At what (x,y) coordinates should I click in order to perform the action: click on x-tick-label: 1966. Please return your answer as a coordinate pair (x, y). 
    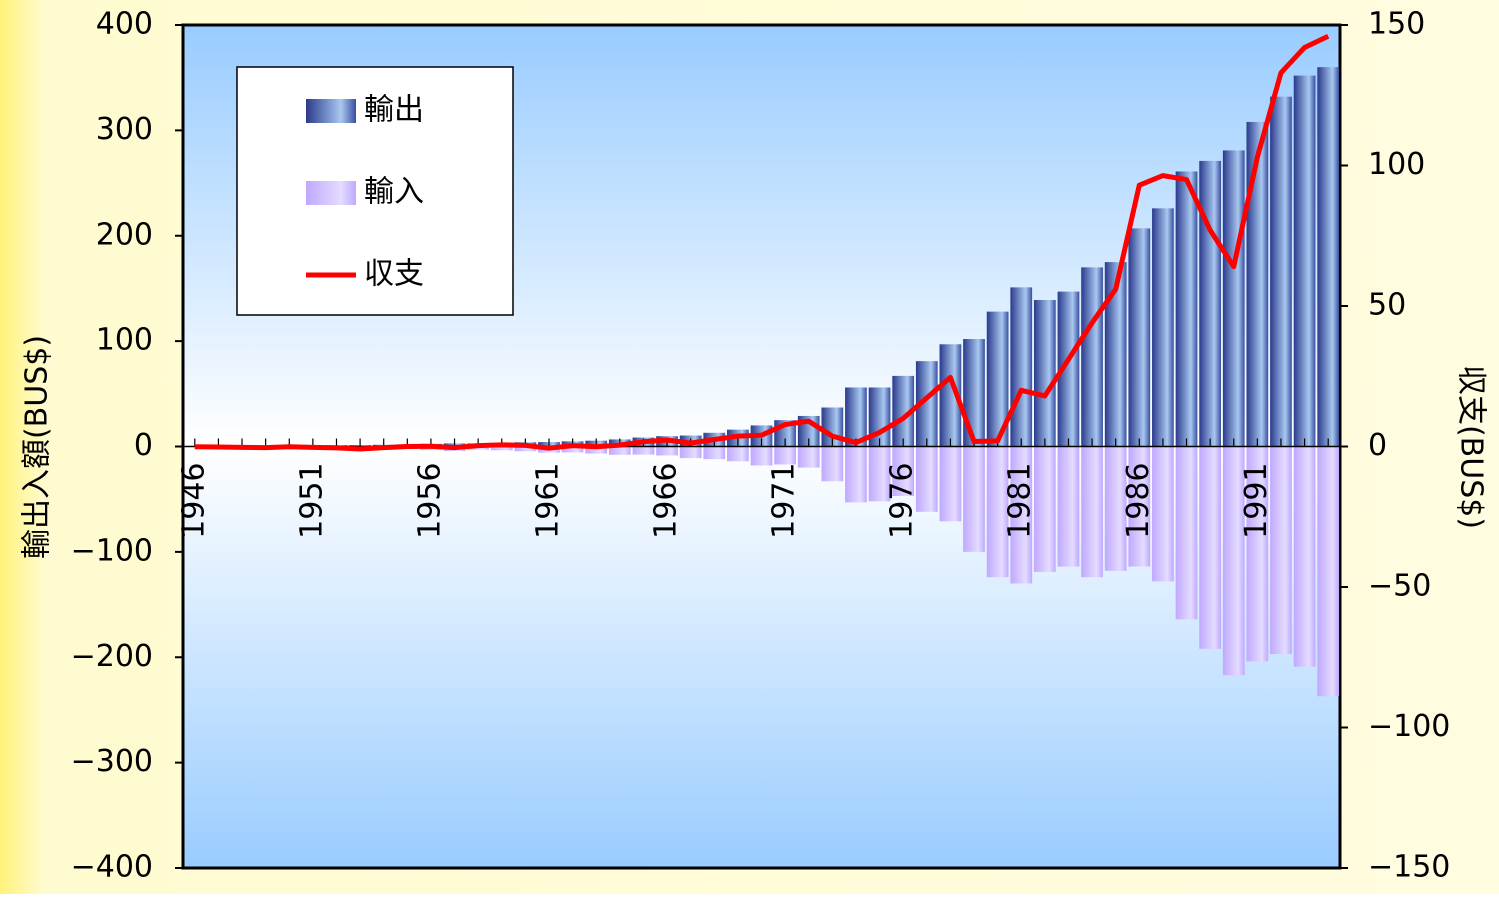
    Looking at the image, I should click on (666, 501).